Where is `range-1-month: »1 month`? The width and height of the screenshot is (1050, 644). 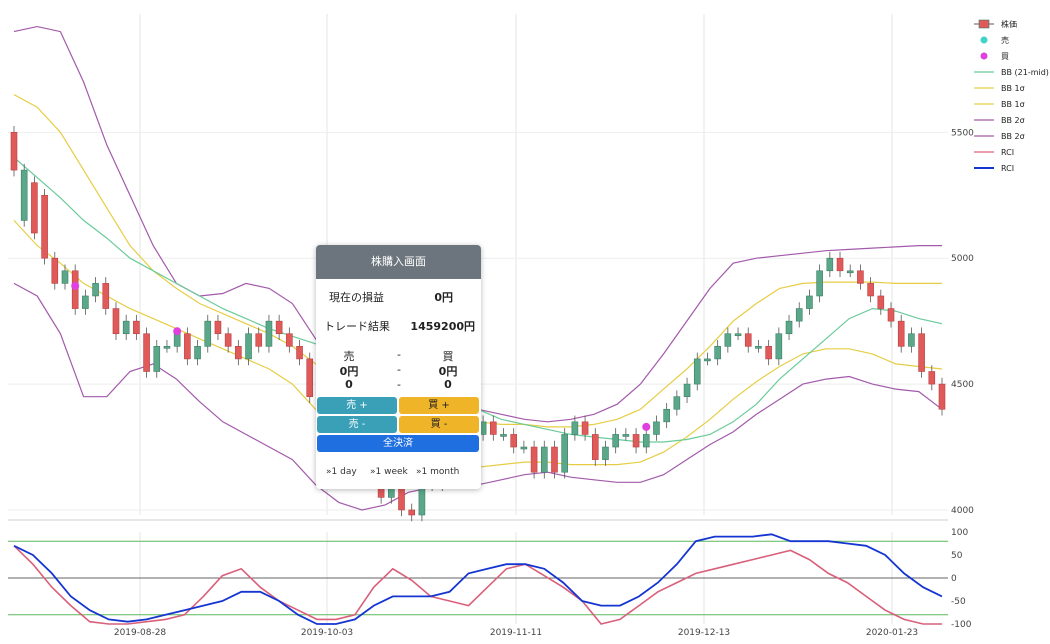
range-1-month: »1 month is located at coordinates (438, 472).